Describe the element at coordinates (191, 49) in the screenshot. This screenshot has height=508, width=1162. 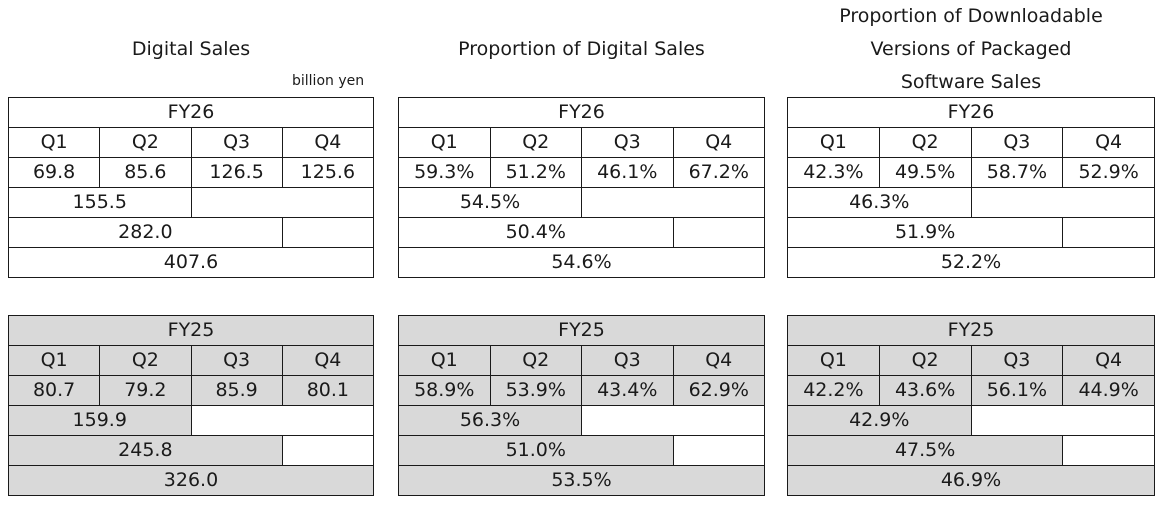
I see `digital-sales-title: Digital Sales` at that location.